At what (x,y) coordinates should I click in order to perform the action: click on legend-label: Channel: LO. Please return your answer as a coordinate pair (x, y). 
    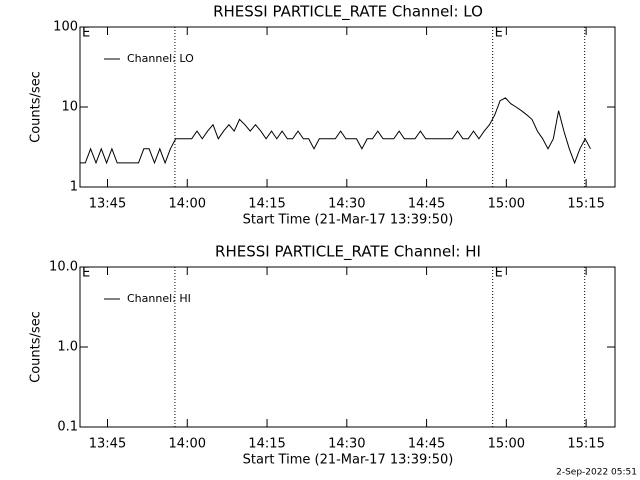
    Looking at the image, I should click on (160, 58).